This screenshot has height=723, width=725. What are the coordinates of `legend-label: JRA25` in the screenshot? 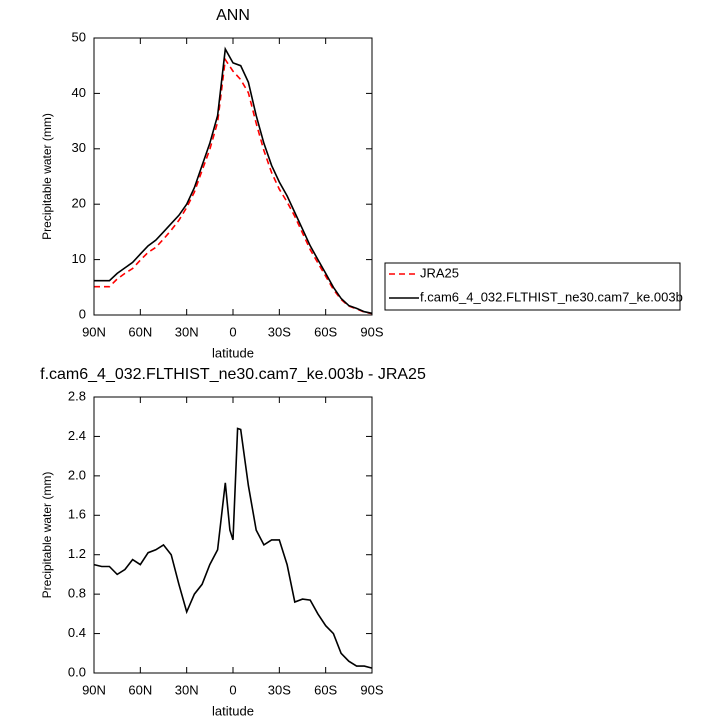 It's located at (439, 272).